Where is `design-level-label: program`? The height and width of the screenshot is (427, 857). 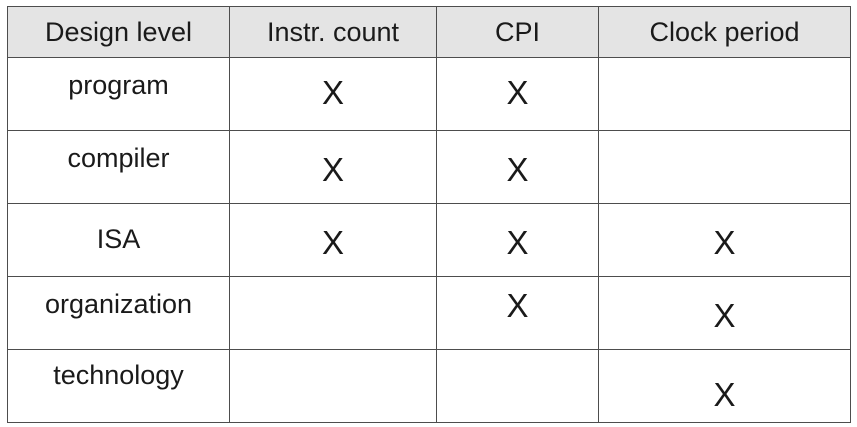 design-level-label: program is located at coordinates (118, 85).